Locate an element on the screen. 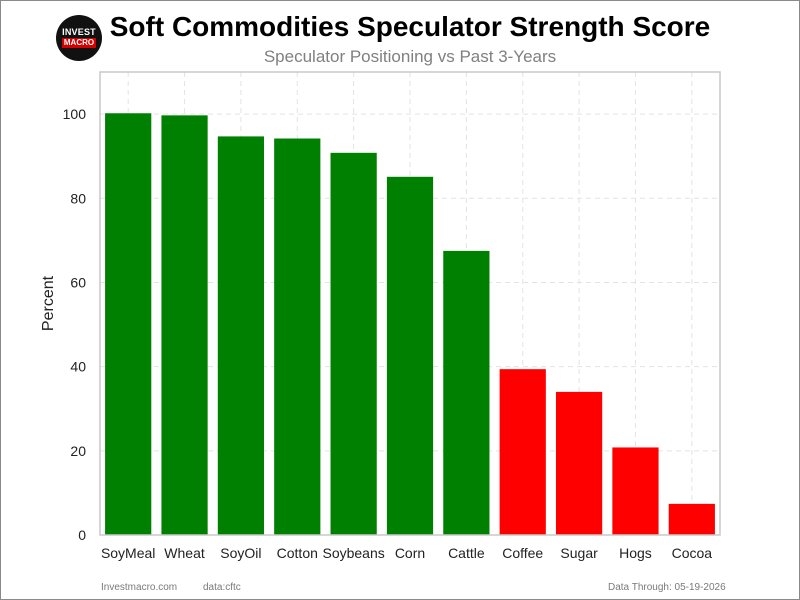 The height and width of the screenshot is (600, 800). logo-text-invest: INVEST is located at coordinates (79, 32).